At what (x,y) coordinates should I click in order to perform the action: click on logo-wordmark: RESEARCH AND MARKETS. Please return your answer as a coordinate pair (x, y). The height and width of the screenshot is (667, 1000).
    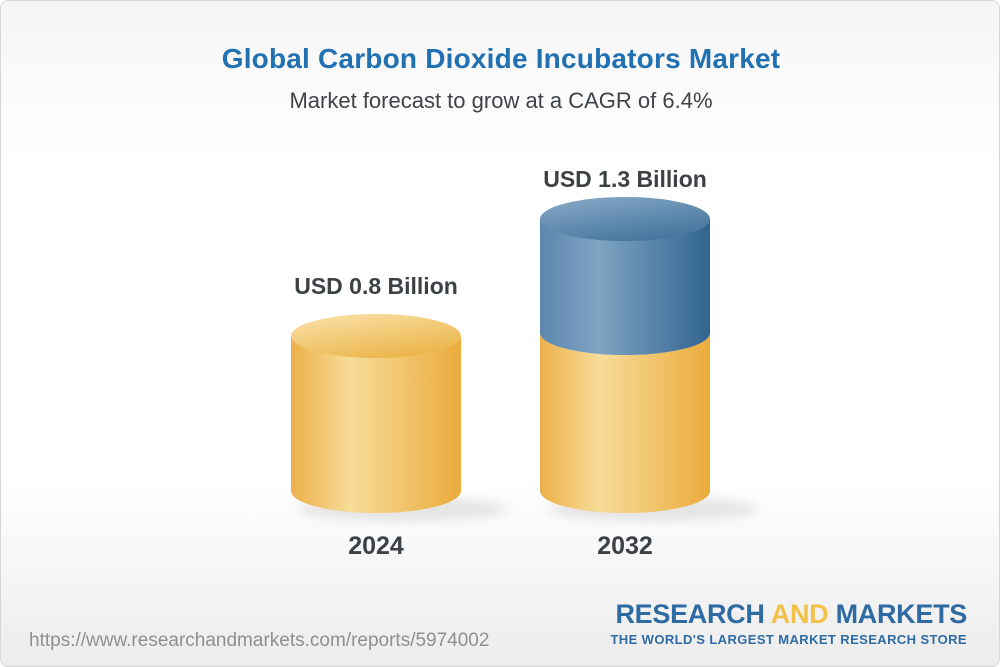
    Looking at the image, I should click on (788, 614).